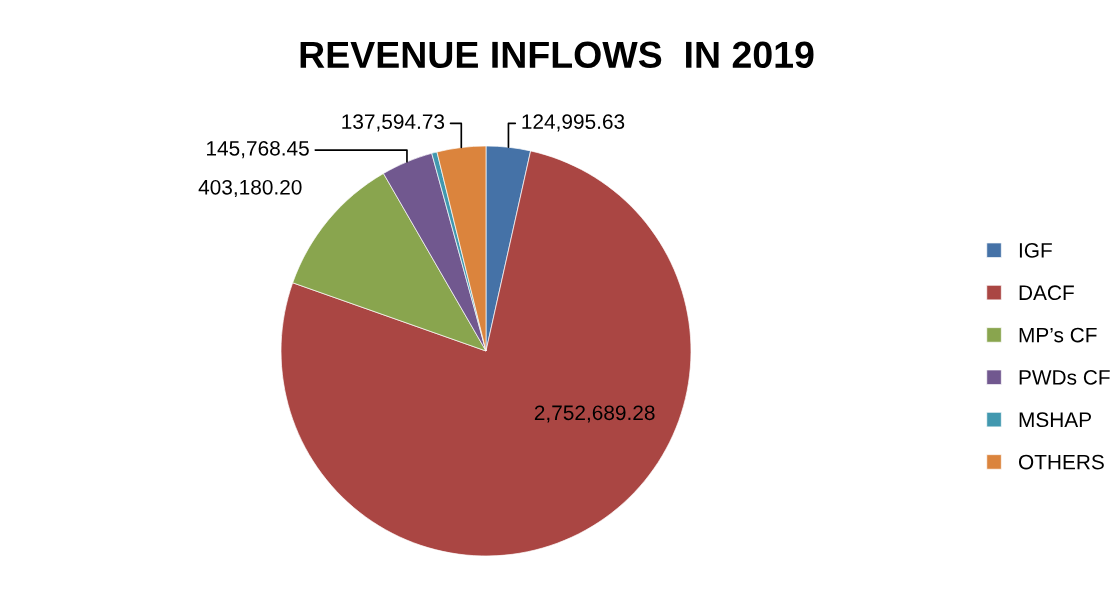  I want to click on data-label: 137,594.73, so click(393, 123).